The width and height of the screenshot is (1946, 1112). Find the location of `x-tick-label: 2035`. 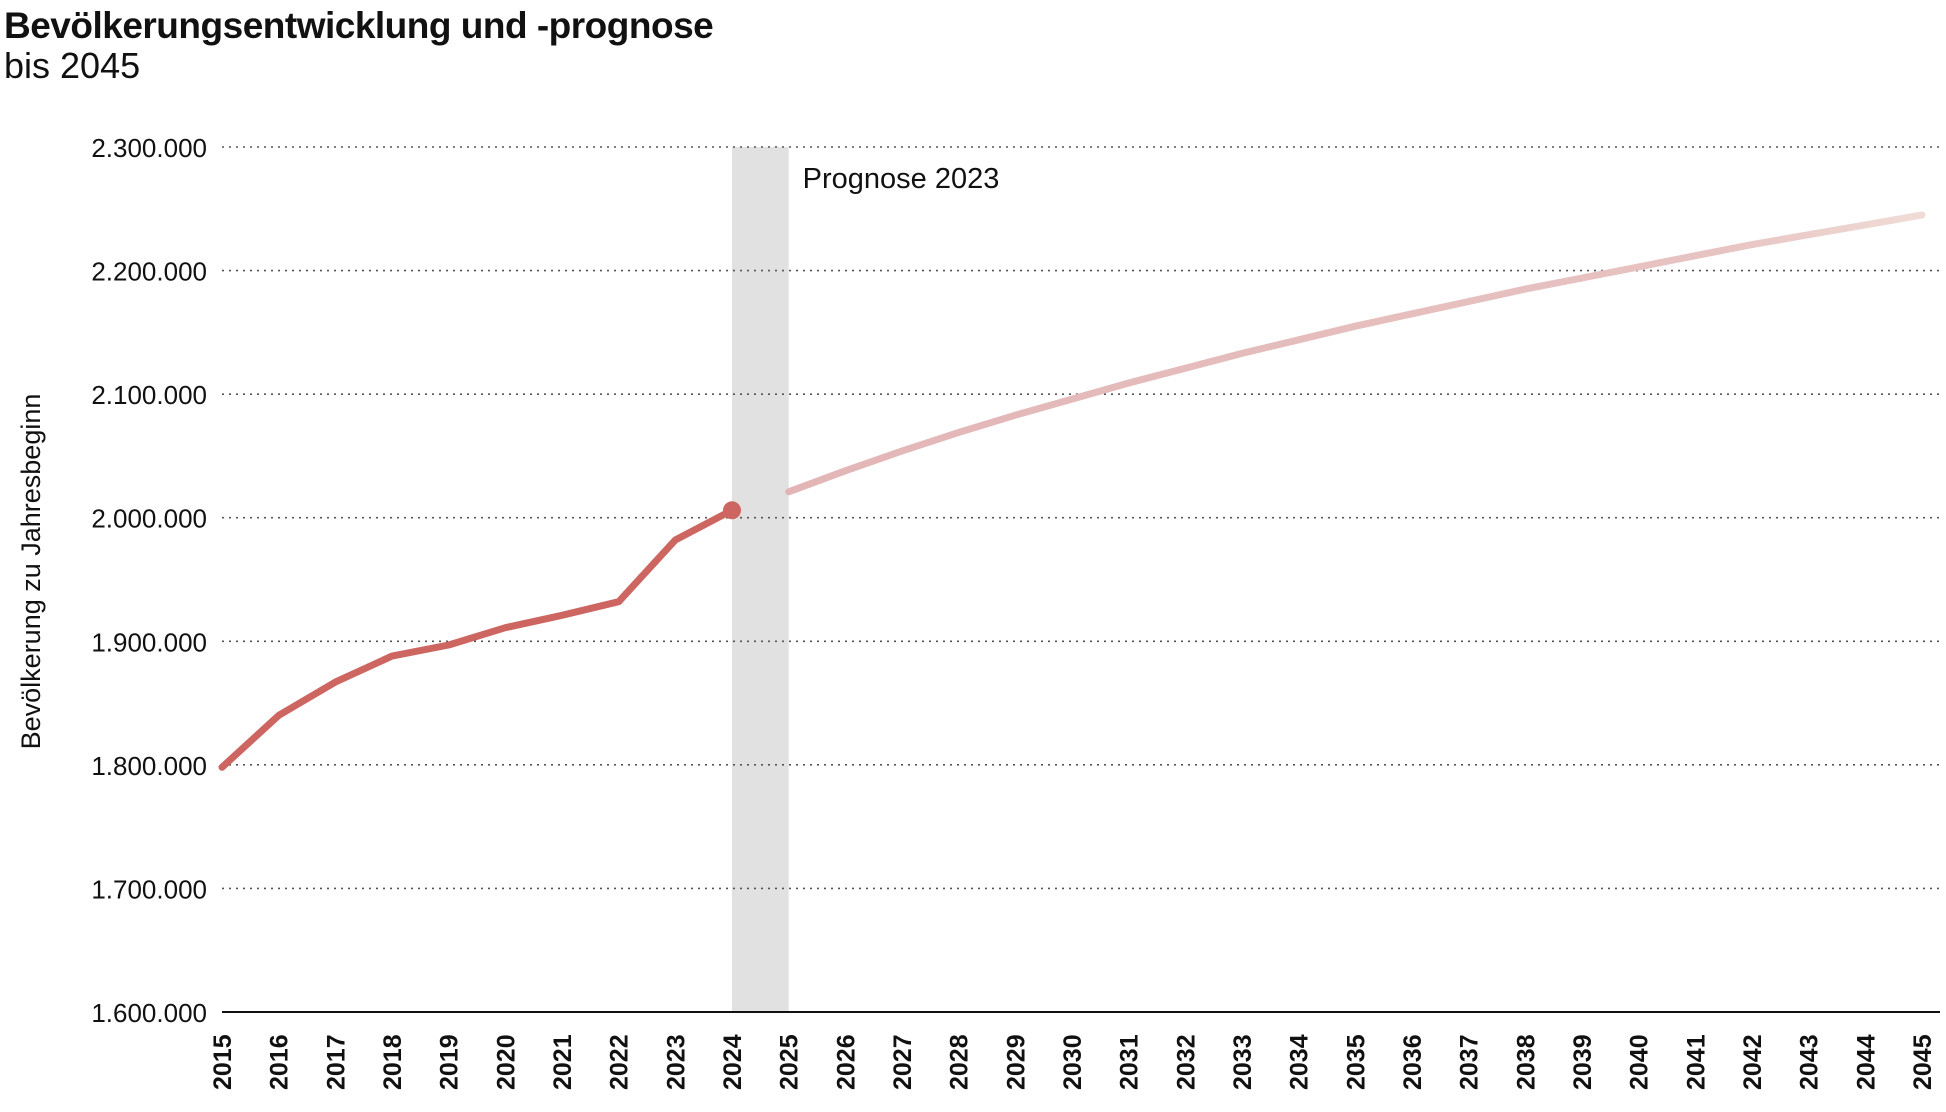

x-tick-label: 2035 is located at coordinates (1356, 1062).